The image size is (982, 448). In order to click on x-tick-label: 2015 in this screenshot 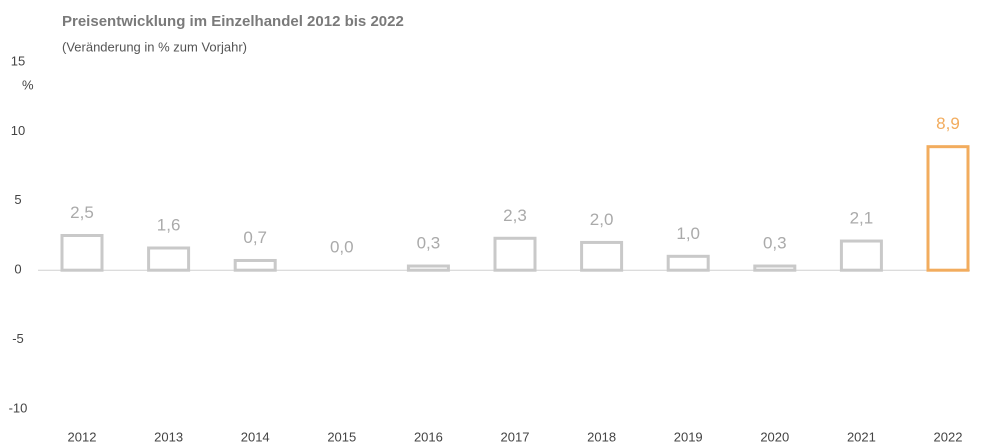, I will do `click(341, 436)`.